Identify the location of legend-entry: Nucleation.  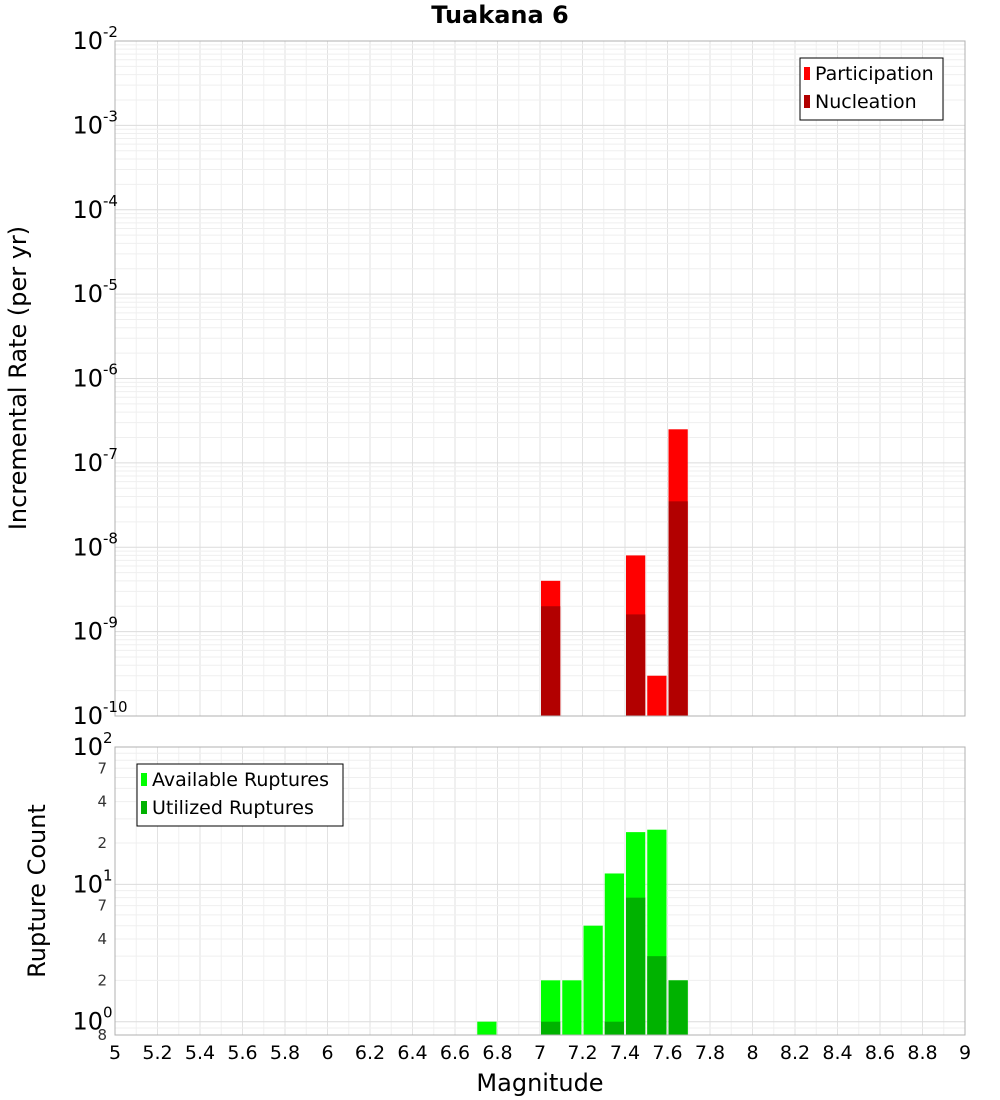
(866, 102).